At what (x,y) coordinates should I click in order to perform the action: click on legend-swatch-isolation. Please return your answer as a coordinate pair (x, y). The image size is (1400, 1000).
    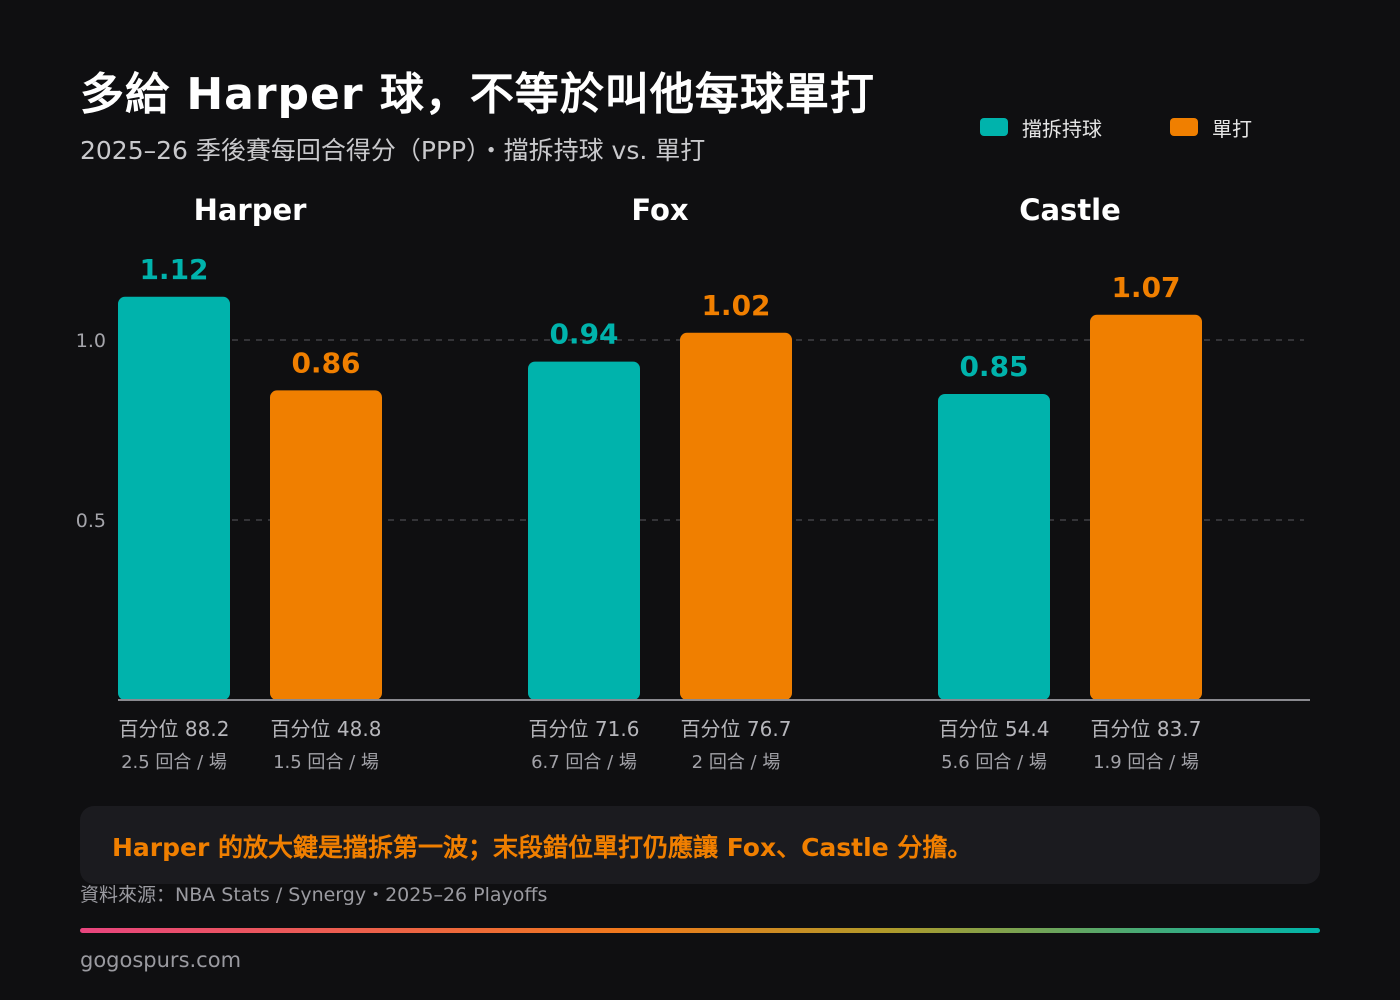
    Looking at the image, I should click on (1184, 127).